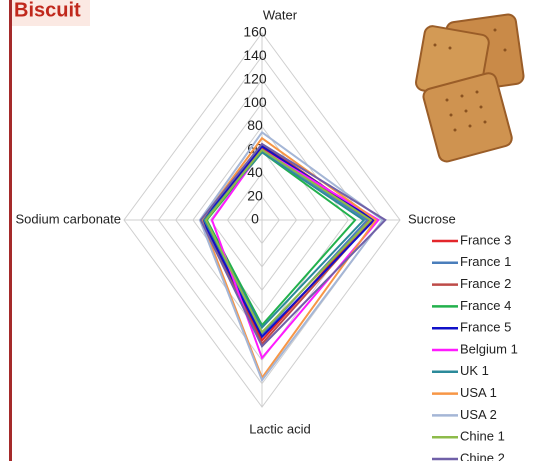 The width and height of the screenshot is (537, 461). What do you see at coordinates (489, 348) in the screenshot?
I see `legend-label: Belgium 1` at bounding box center [489, 348].